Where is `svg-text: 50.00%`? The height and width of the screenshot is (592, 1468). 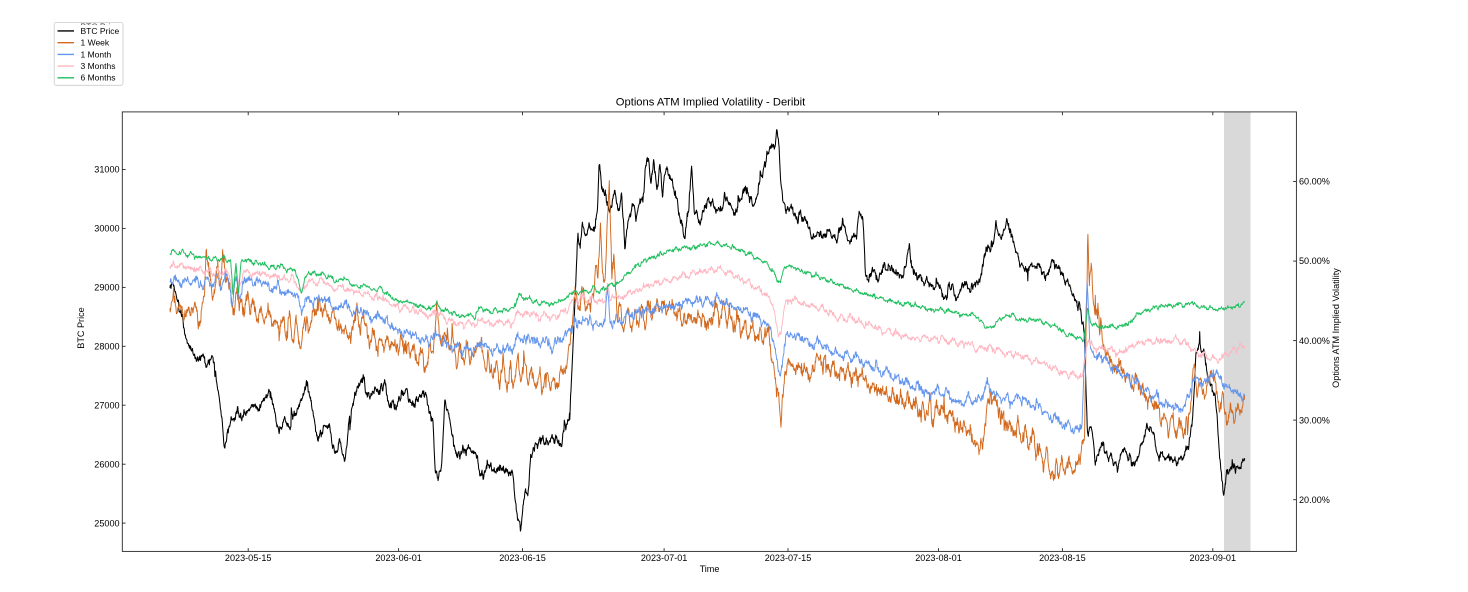
svg-text: 50.00% is located at coordinates (1314, 261).